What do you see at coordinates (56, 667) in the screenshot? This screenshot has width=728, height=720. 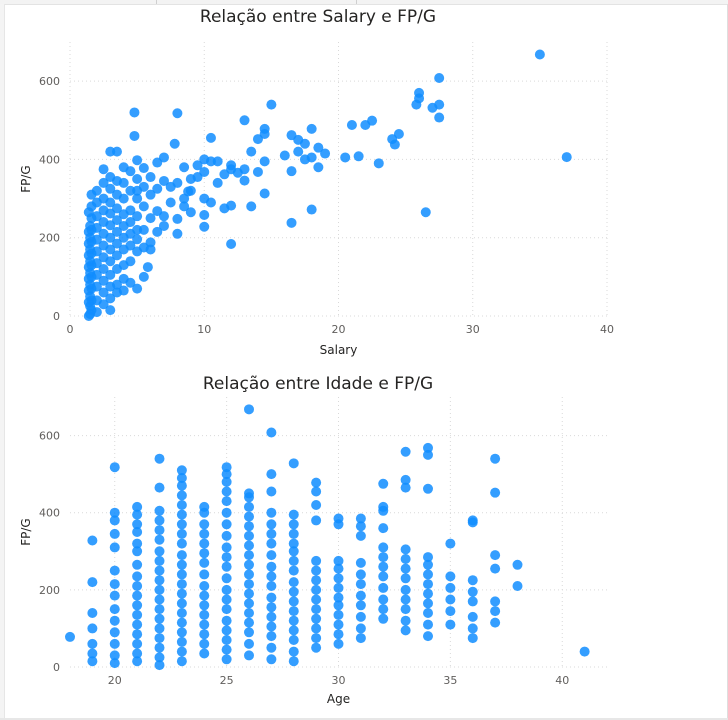 I see `y-tick-label: 0` at bounding box center [56, 667].